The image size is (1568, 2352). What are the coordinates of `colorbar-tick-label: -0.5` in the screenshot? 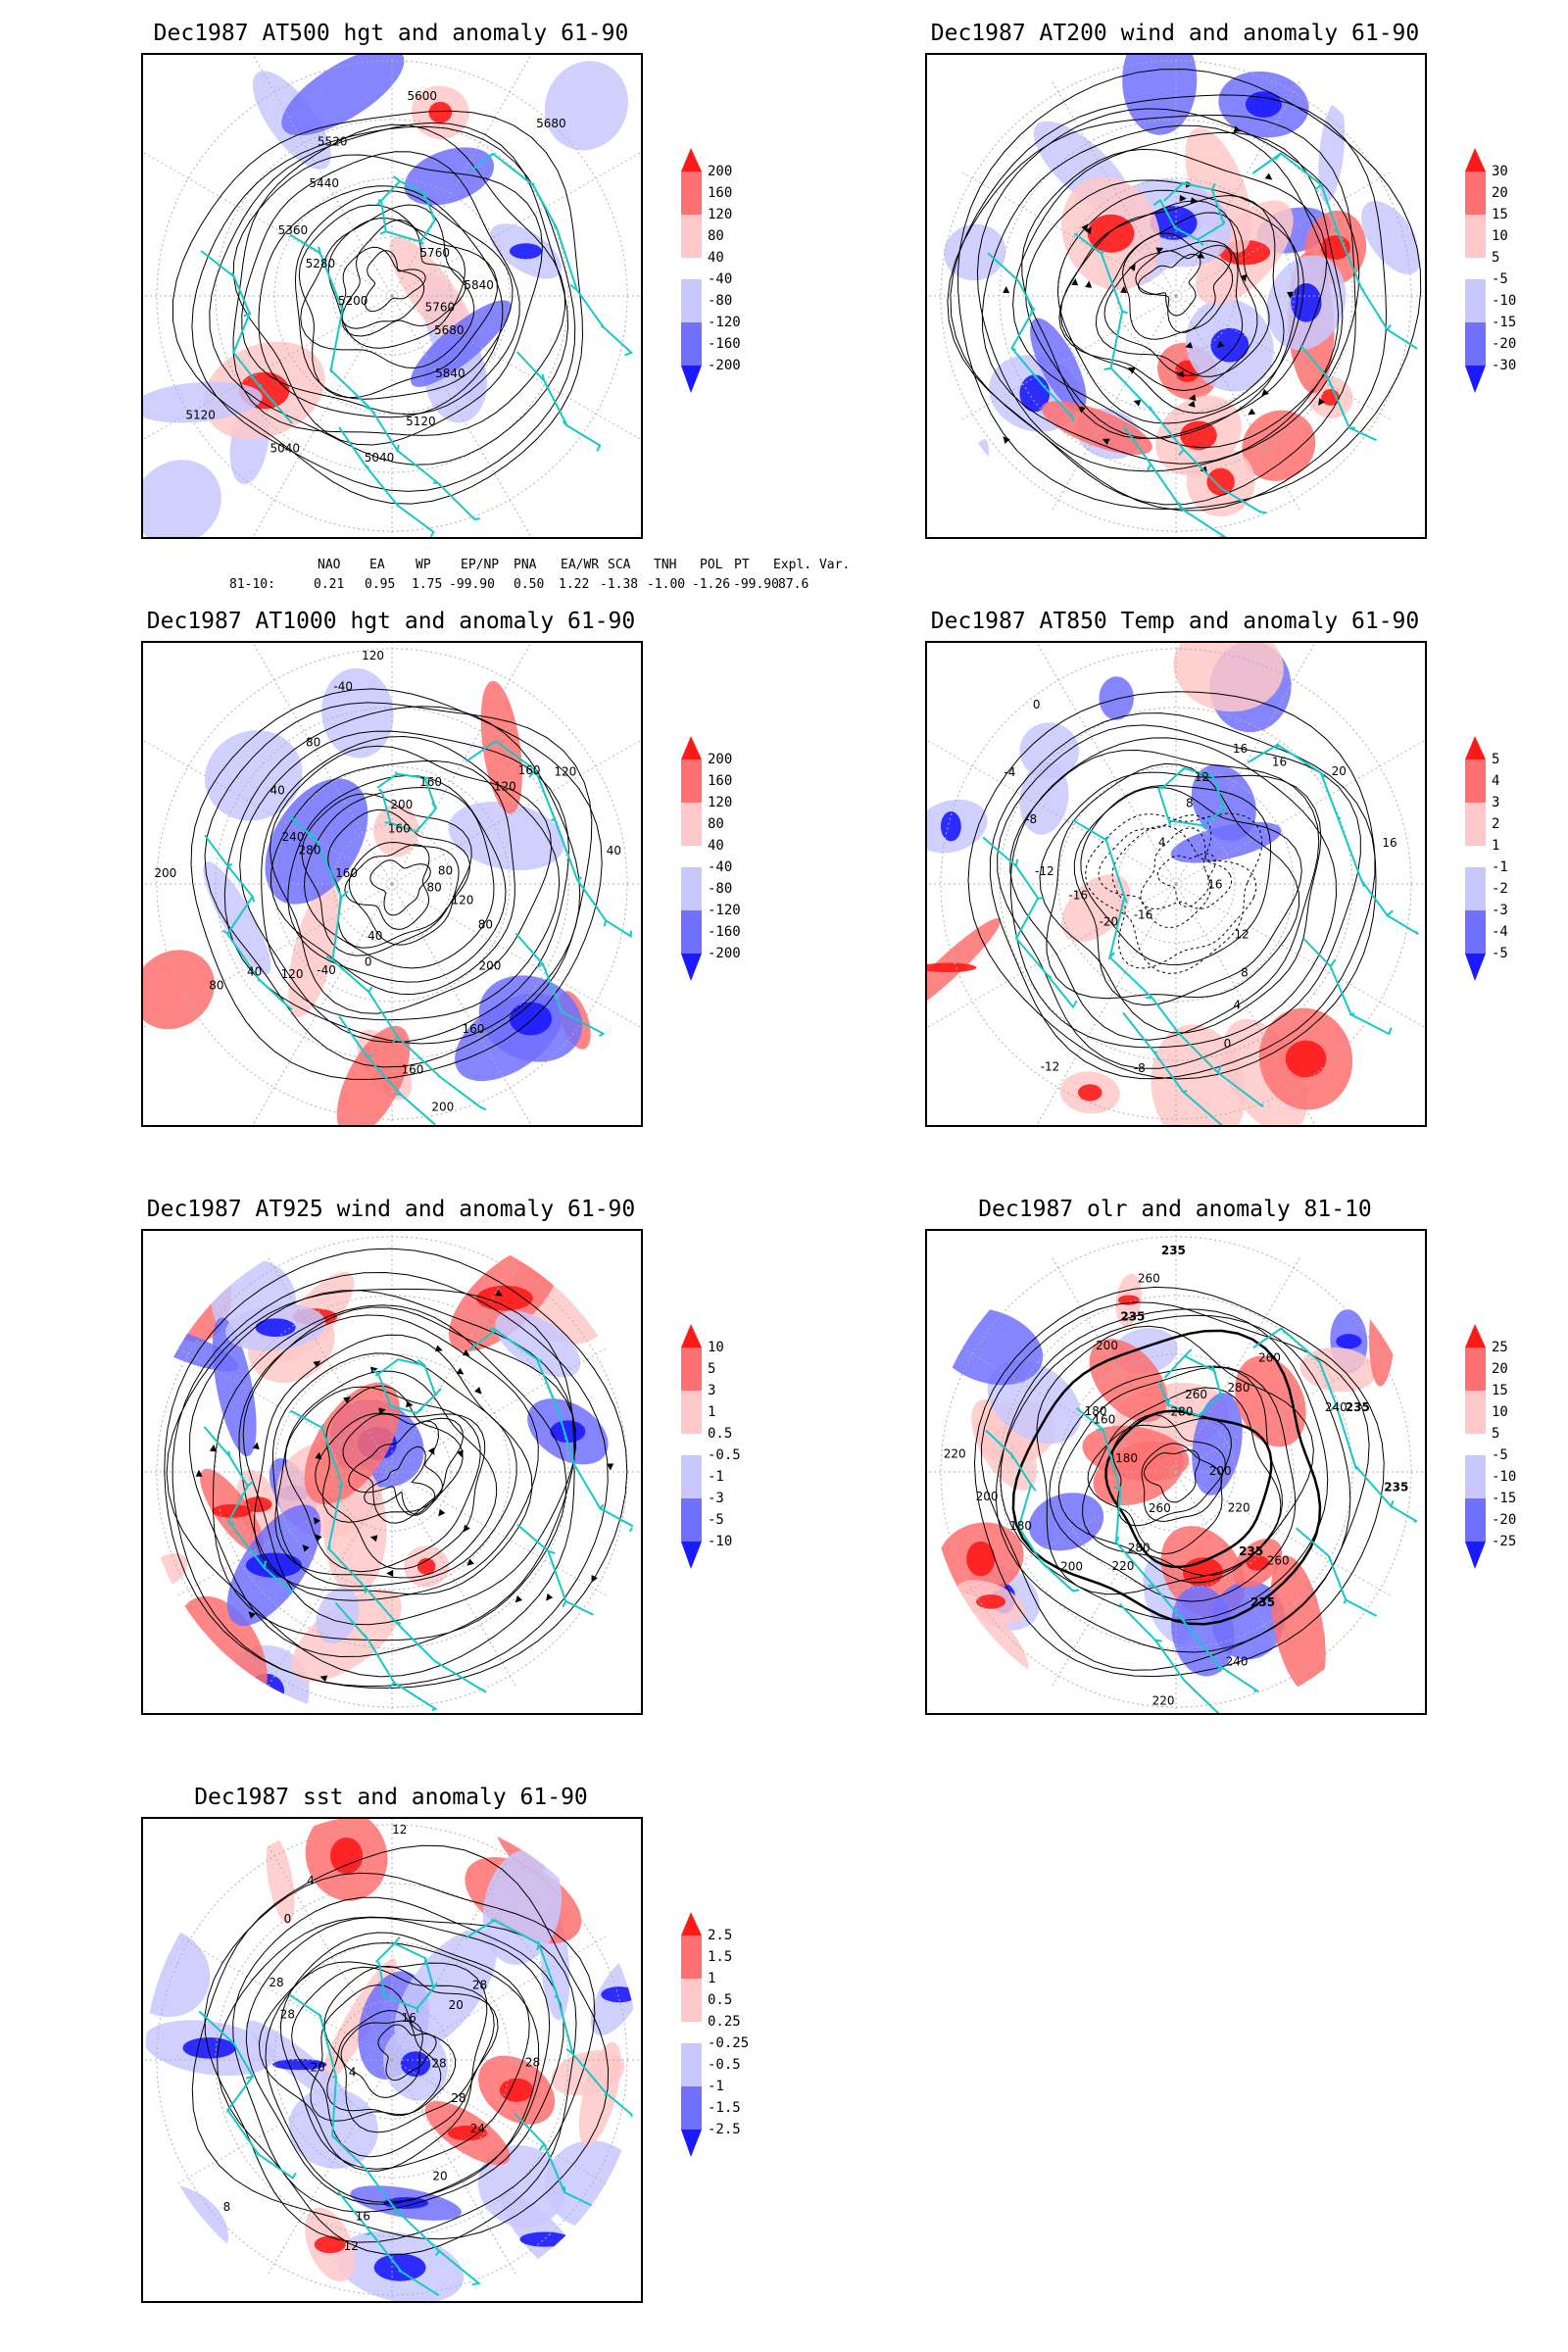 It's located at (724, 2065).